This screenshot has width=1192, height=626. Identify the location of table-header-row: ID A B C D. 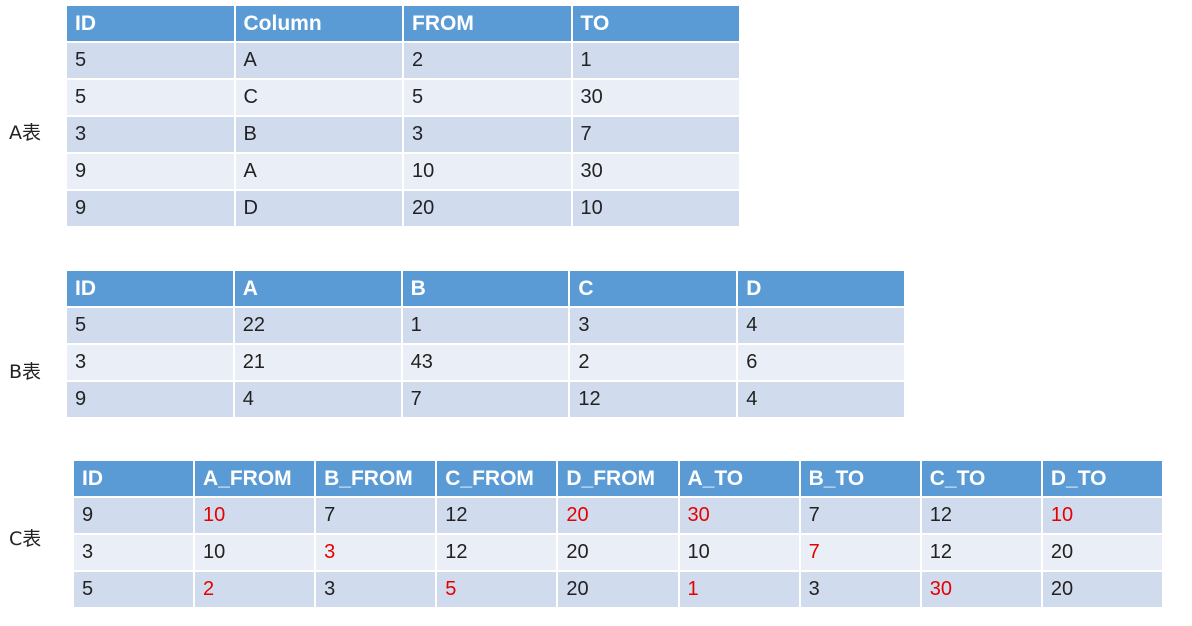
(485, 288).